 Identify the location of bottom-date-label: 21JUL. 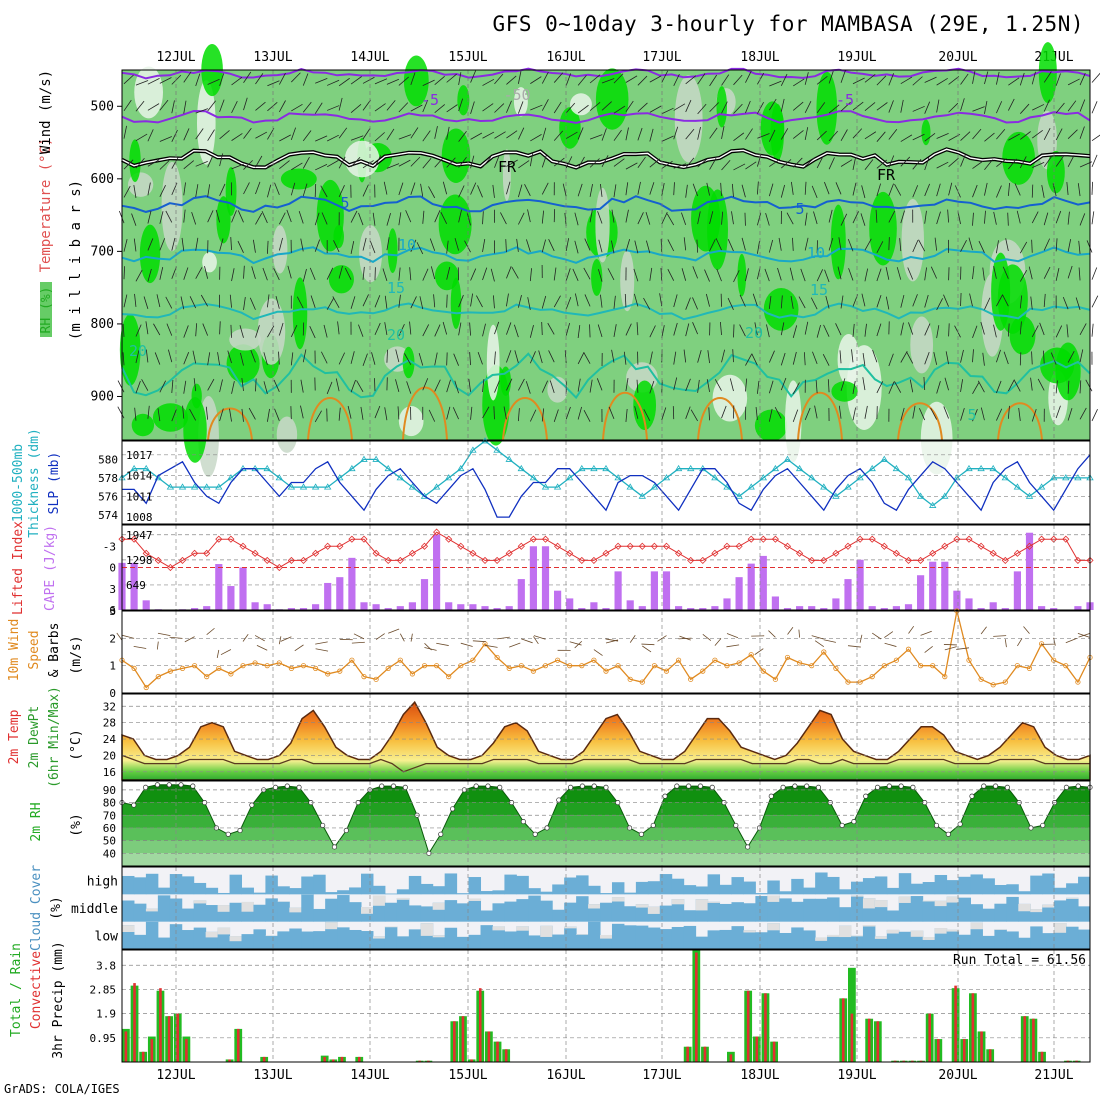
(1053, 1075).